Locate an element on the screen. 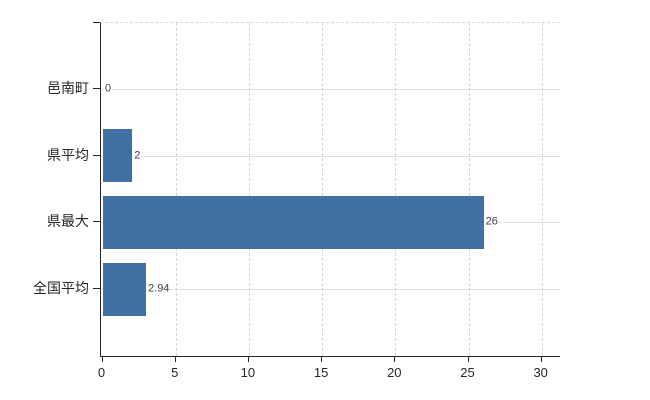  data-label-3: 2.94 is located at coordinates (159, 289).